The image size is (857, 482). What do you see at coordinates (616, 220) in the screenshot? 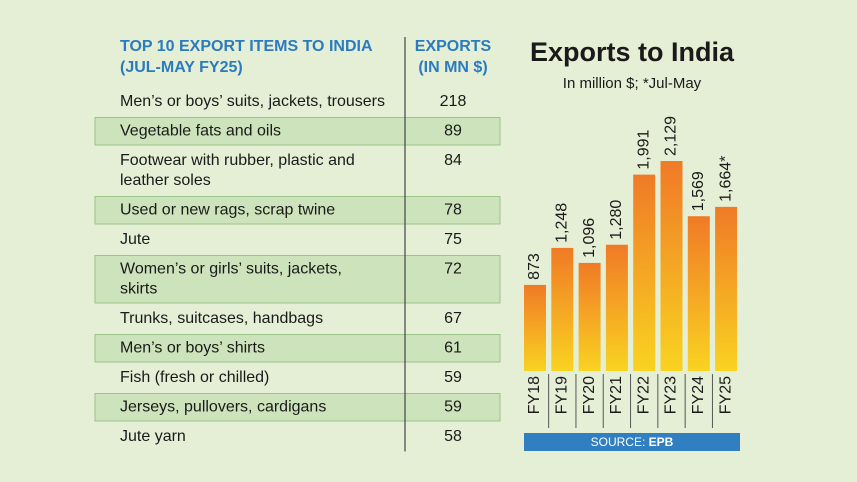
I see `value-label: 1,280` at bounding box center [616, 220].